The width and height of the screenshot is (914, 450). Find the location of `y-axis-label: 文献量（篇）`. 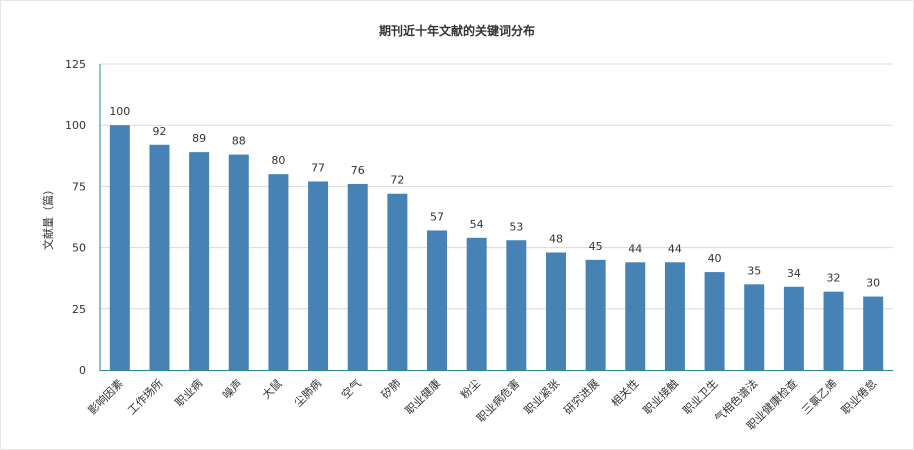

y-axis-label: 文献量（篇） is located at coordinates (48, 217).